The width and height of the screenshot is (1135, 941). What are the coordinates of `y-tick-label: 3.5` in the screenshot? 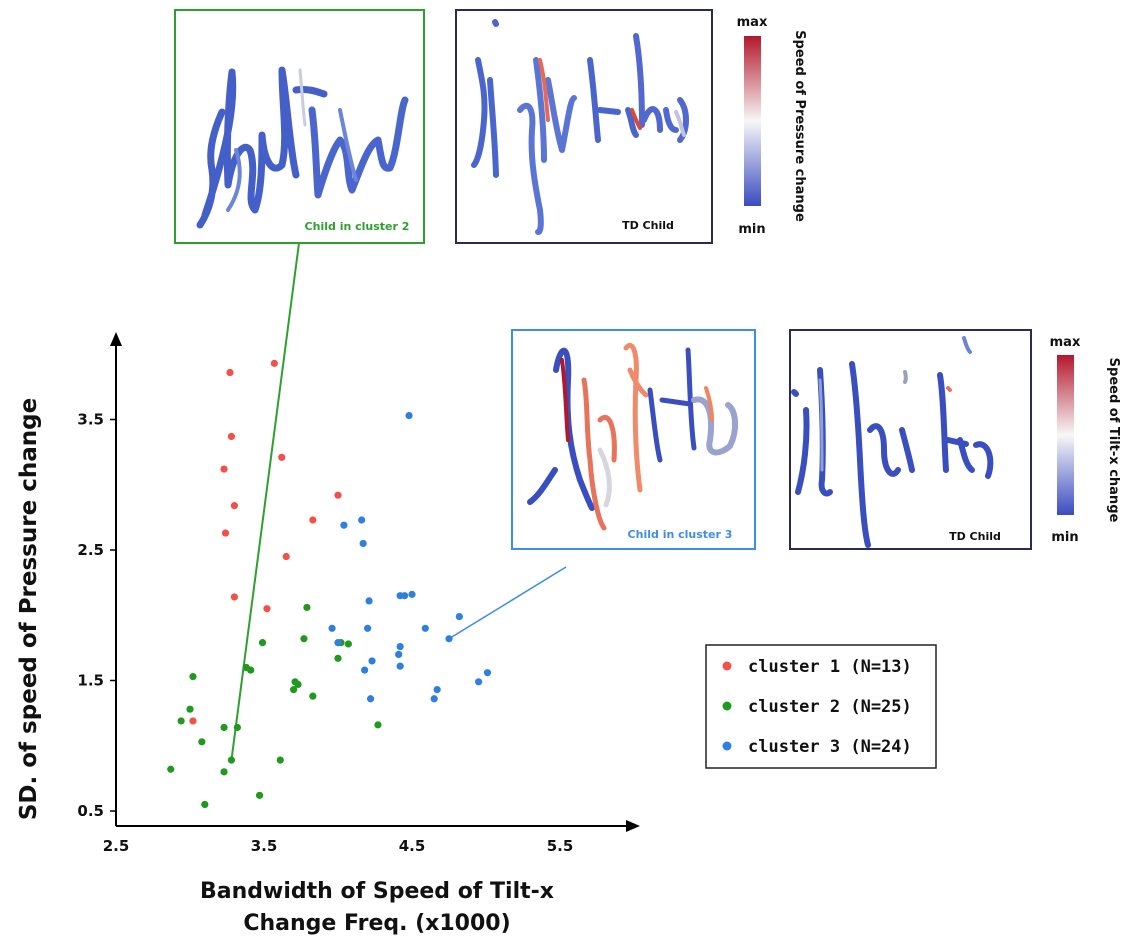 It's located at (90, 420).